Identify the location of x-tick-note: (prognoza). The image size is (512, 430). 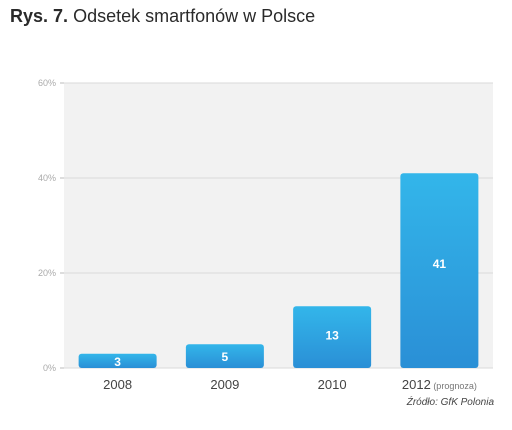
(454, 386).